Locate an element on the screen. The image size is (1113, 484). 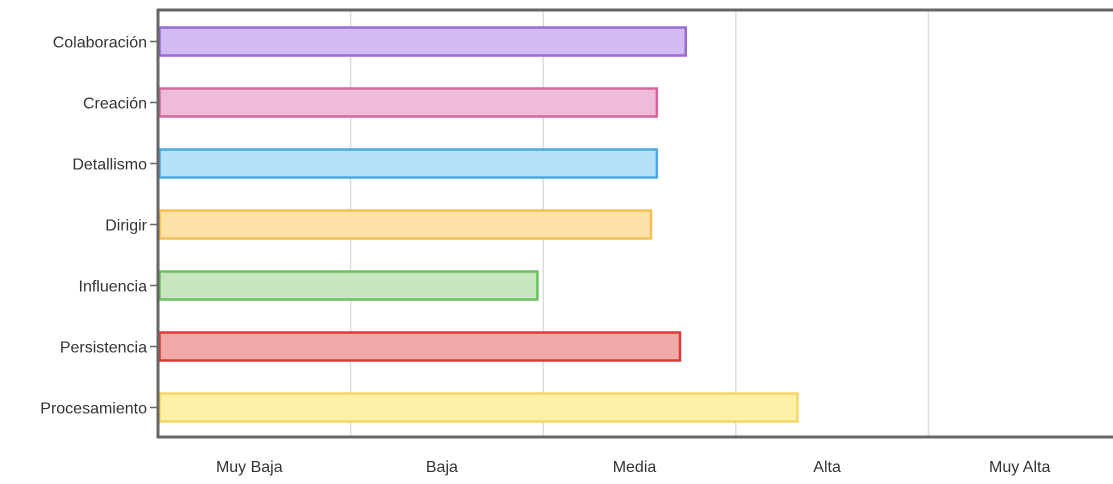
y-tick-label: Procesamiento is located at coordinates (93, 409).